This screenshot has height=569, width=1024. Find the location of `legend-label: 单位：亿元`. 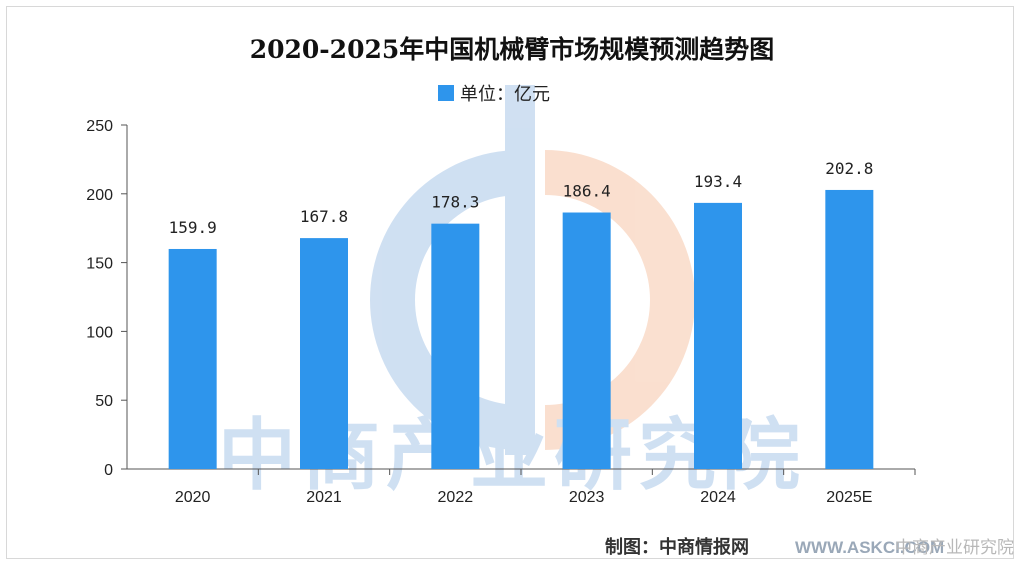

legend-label: 单位：亿元 is located at coordinates (505, 94).